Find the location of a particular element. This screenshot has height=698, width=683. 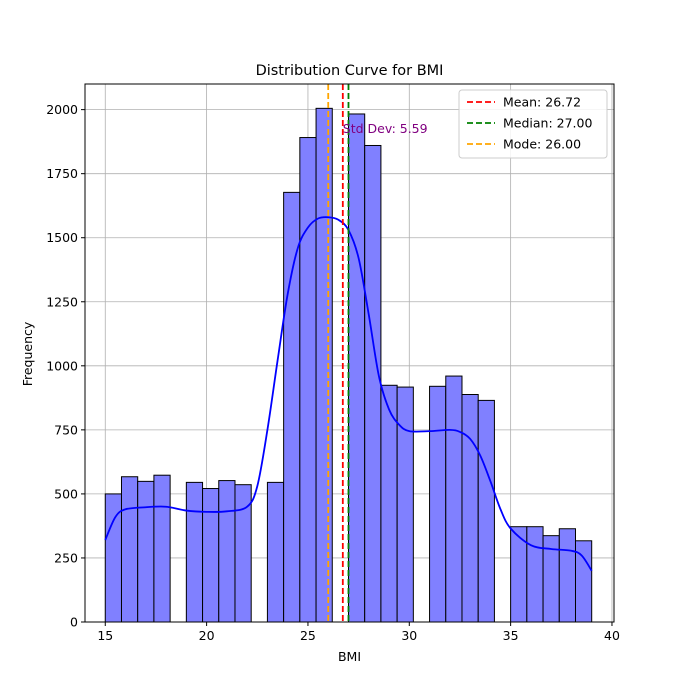

y-axis-label: Frequency is located at coordinates (27, 353).